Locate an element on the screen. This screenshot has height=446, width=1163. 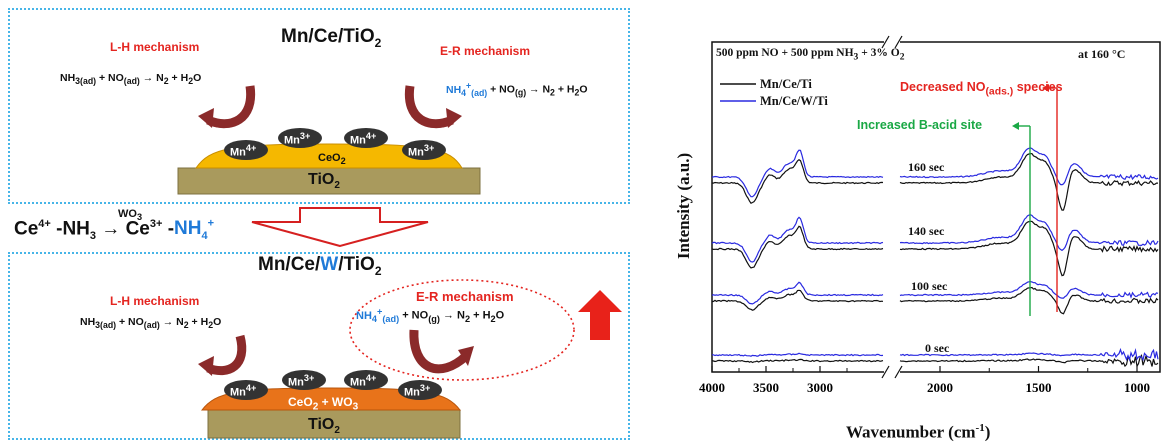
spectrum-line-blue-row0-seg0 is located at coordinates (797, 173).